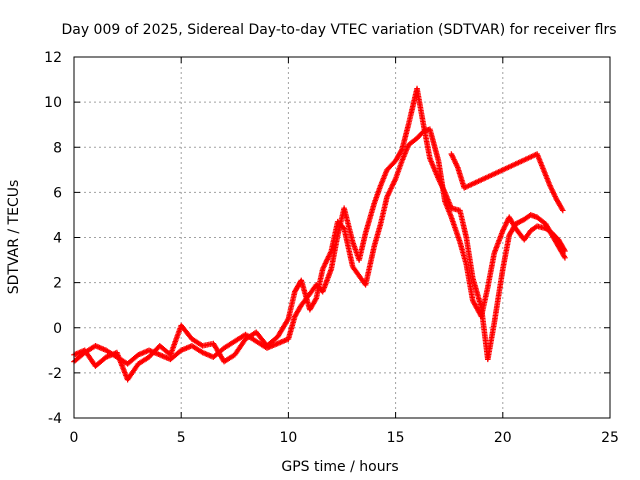 Image resolution: width=640 pixels, height=480 pixels. I want to click on y-tick-label: 2, so click(57, 284).